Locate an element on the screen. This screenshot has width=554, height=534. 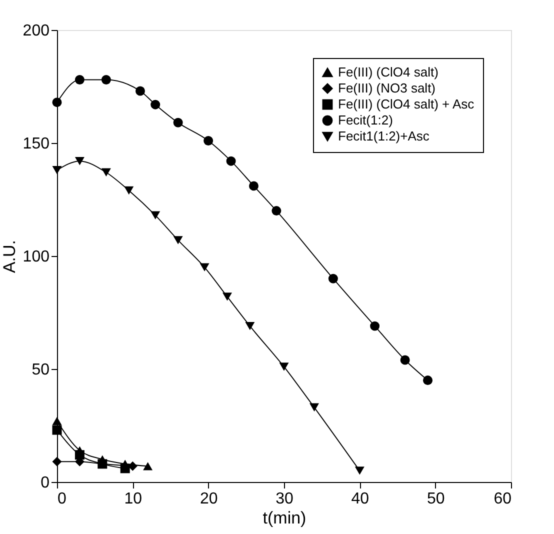
legend-label: Fecit(1:2) is located at coordinates (365, 120).